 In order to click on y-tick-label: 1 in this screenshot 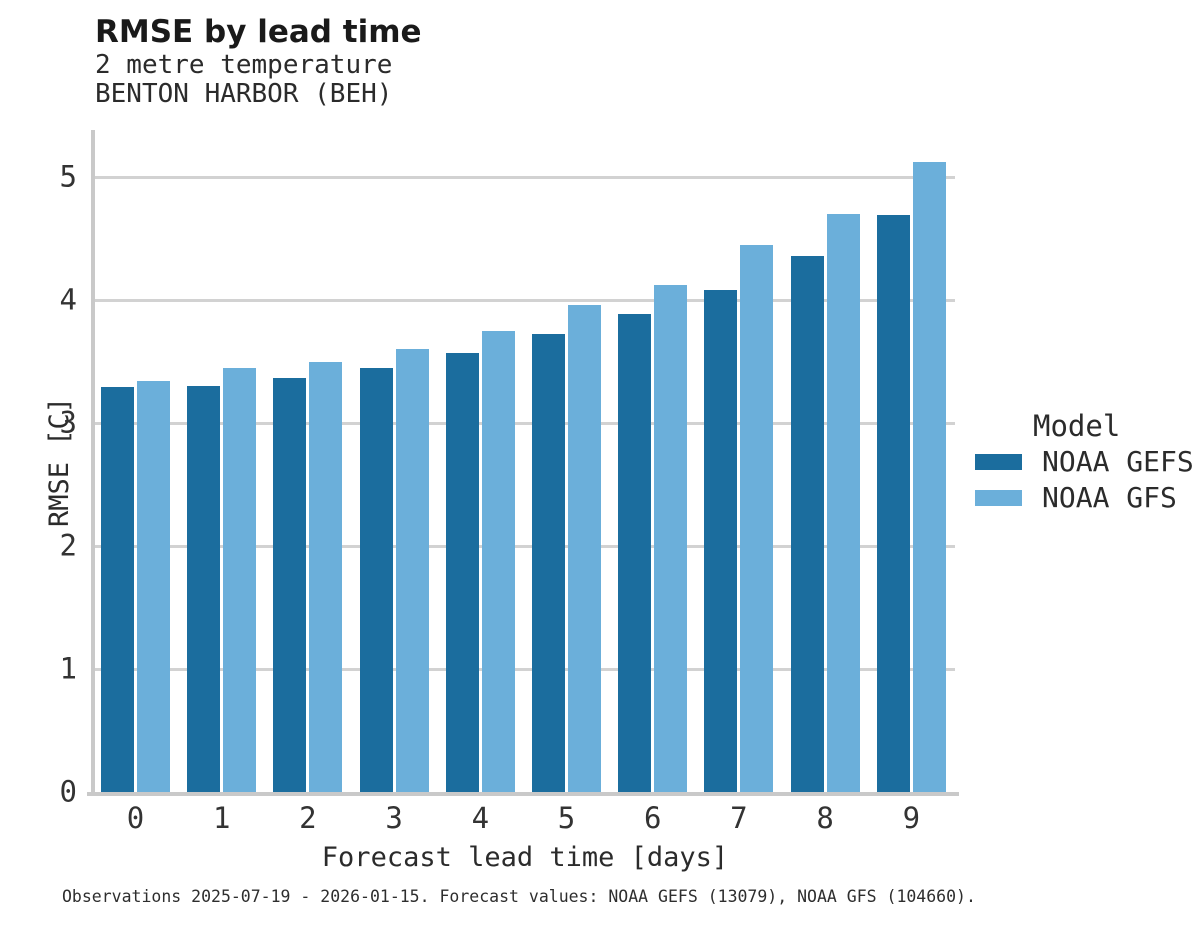, I will do `click(68, 668)`.